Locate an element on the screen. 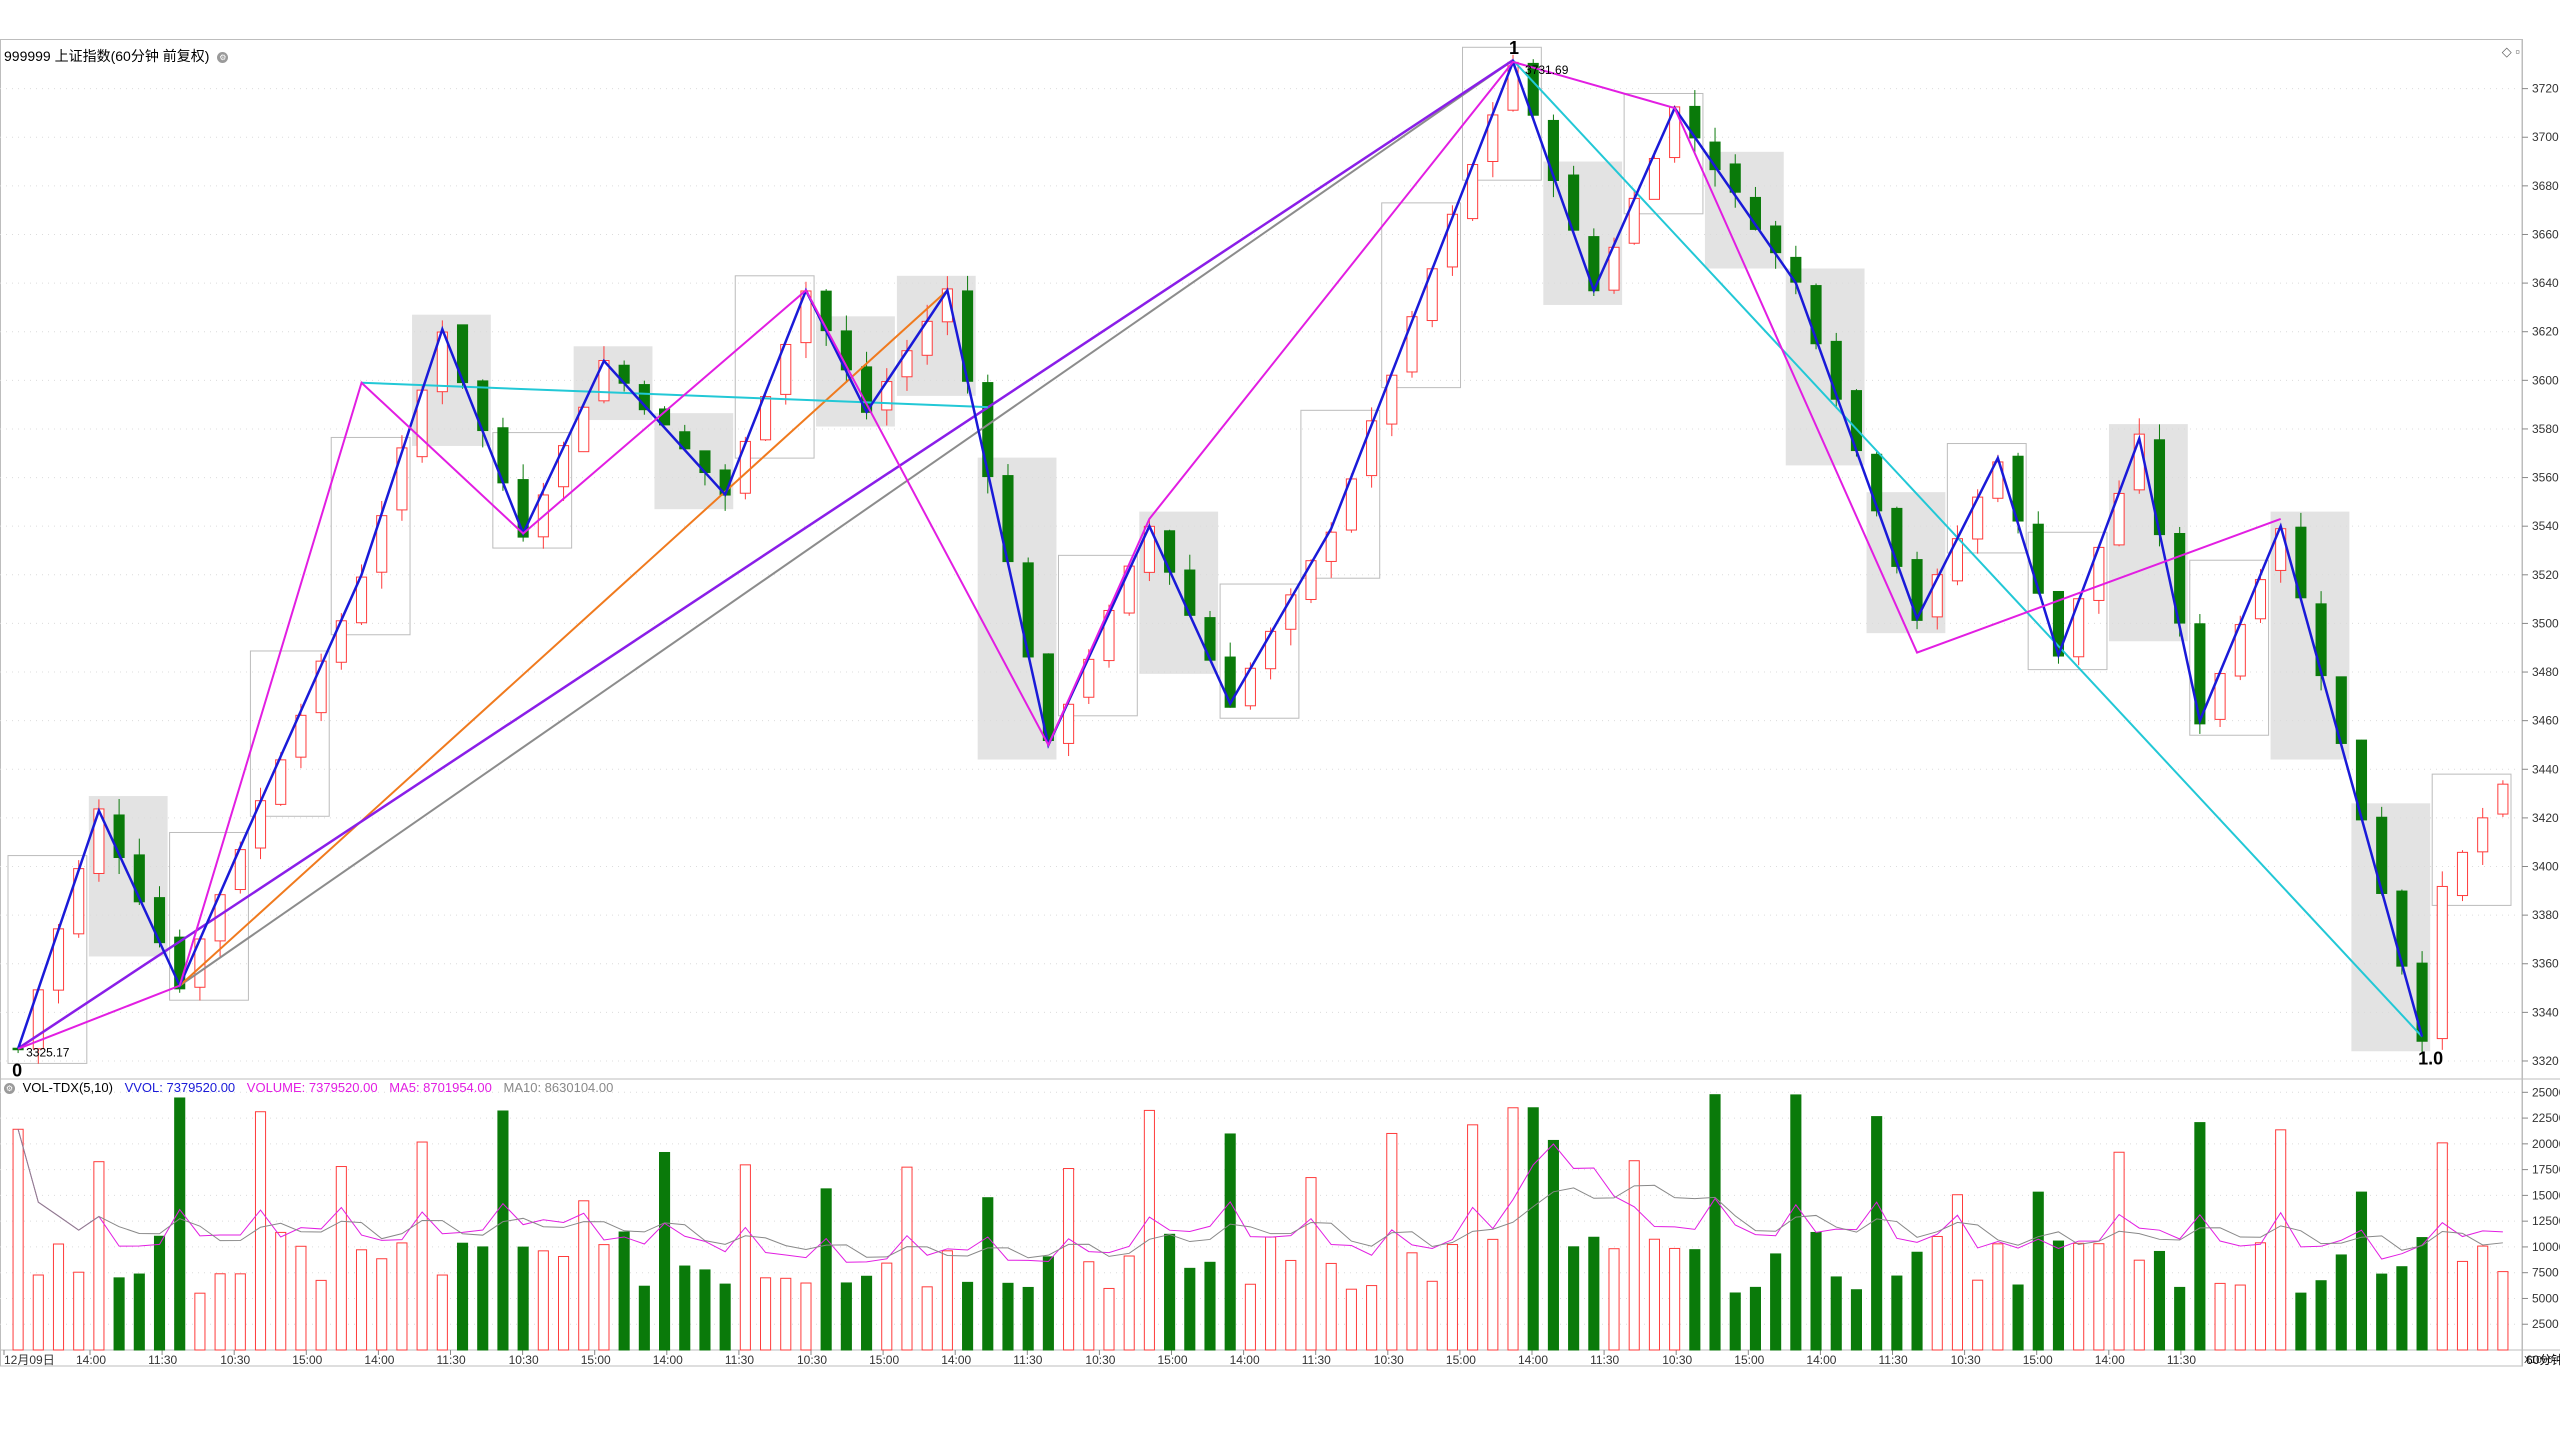 This screenshot has height=1440, width=2560. time-tick-label: 12月09日 is located at coordinates (29, 1360).